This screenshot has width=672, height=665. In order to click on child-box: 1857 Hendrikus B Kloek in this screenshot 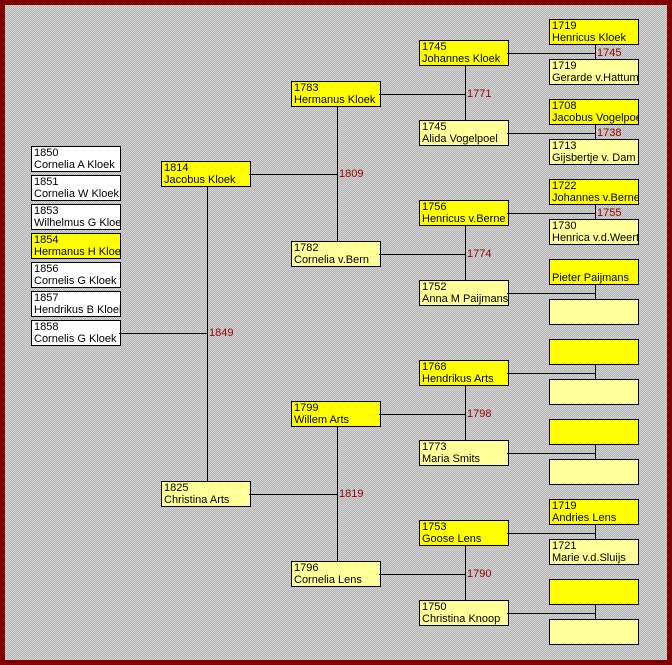, I will do `click(76, 304)`.